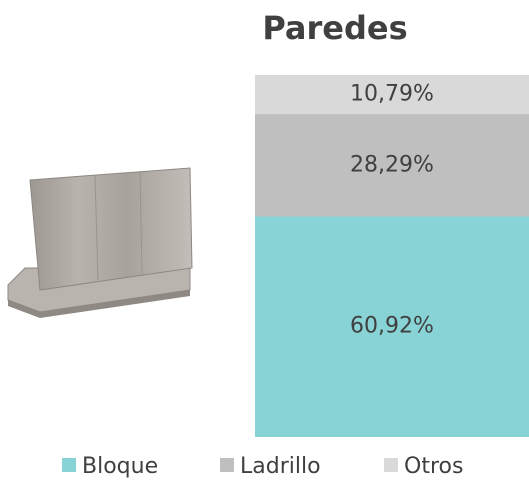  What do you see at coordinates (433, 466) in the screenshot?
I see `legend-label: Otros` at bounding box center [433, 466].